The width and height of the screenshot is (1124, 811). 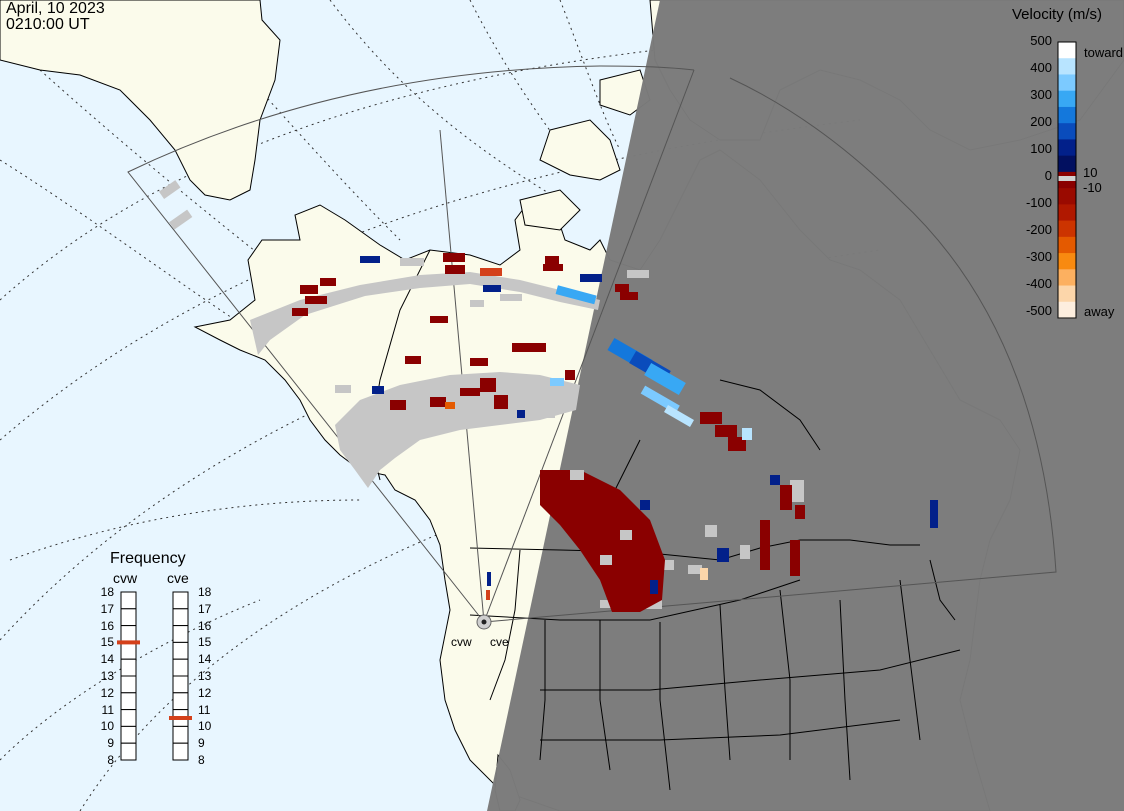 What do you see at coordinates (1041, 94) in the screenshot?
I see `velocity-tick-label: 300` at bounding box center [1041, 94].